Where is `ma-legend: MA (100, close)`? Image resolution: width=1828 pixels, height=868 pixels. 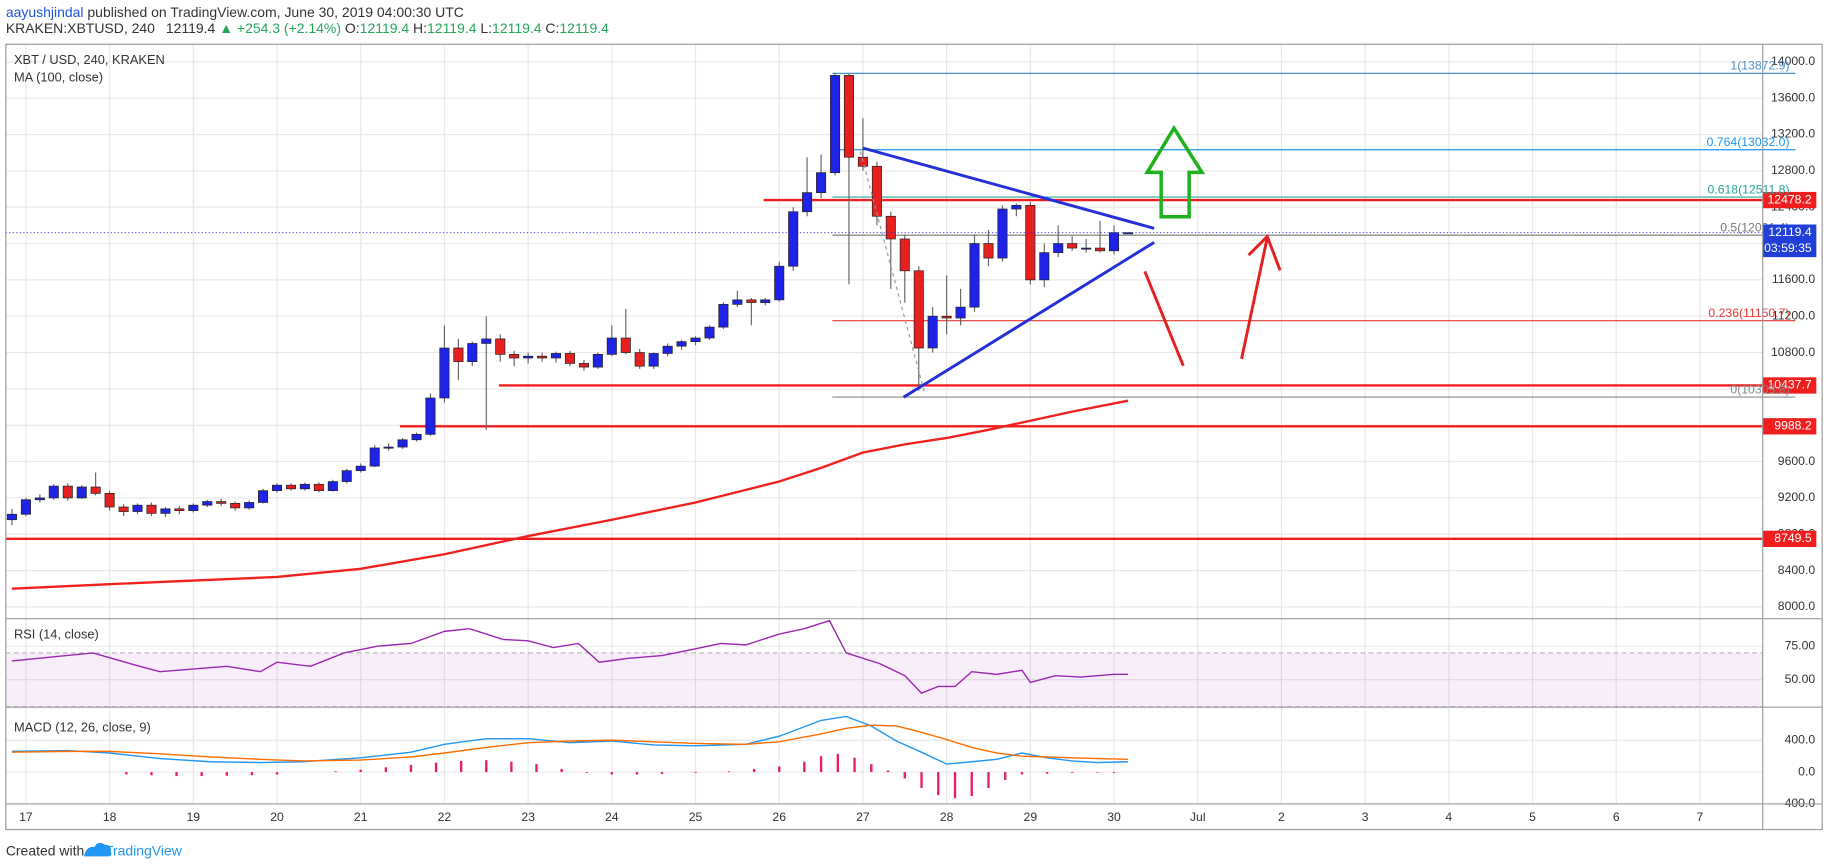 ma-legend: MA (100, close) is located at coordinates (58, 76).